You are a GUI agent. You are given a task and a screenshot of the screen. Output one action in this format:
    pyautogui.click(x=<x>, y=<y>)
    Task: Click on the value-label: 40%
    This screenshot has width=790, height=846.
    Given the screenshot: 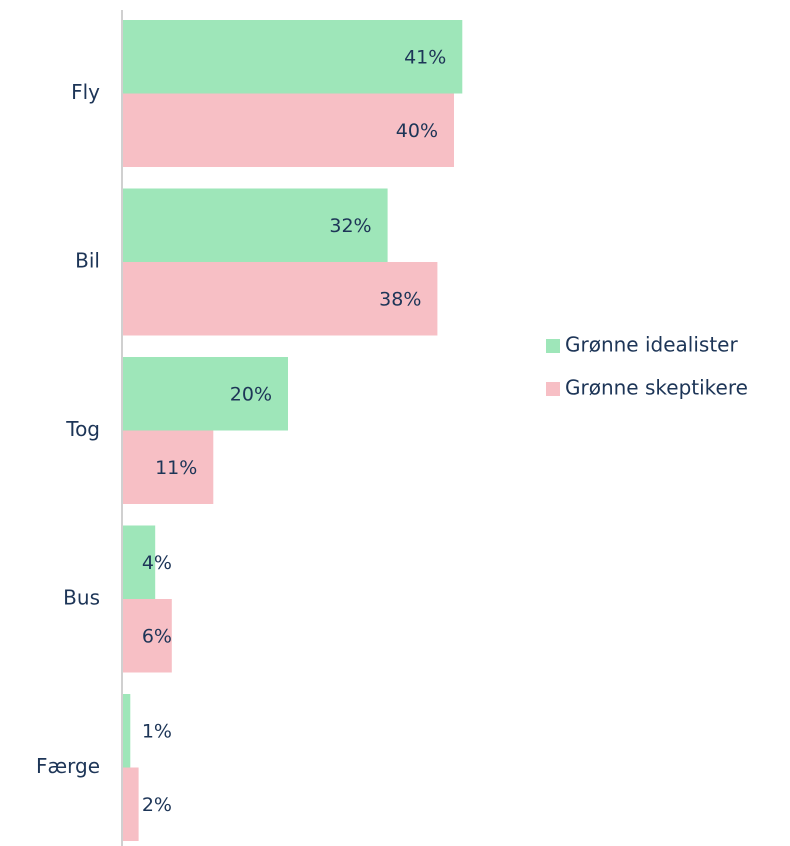 What is the action you would take?
    pyautogui.click(x=417, y=131)
    